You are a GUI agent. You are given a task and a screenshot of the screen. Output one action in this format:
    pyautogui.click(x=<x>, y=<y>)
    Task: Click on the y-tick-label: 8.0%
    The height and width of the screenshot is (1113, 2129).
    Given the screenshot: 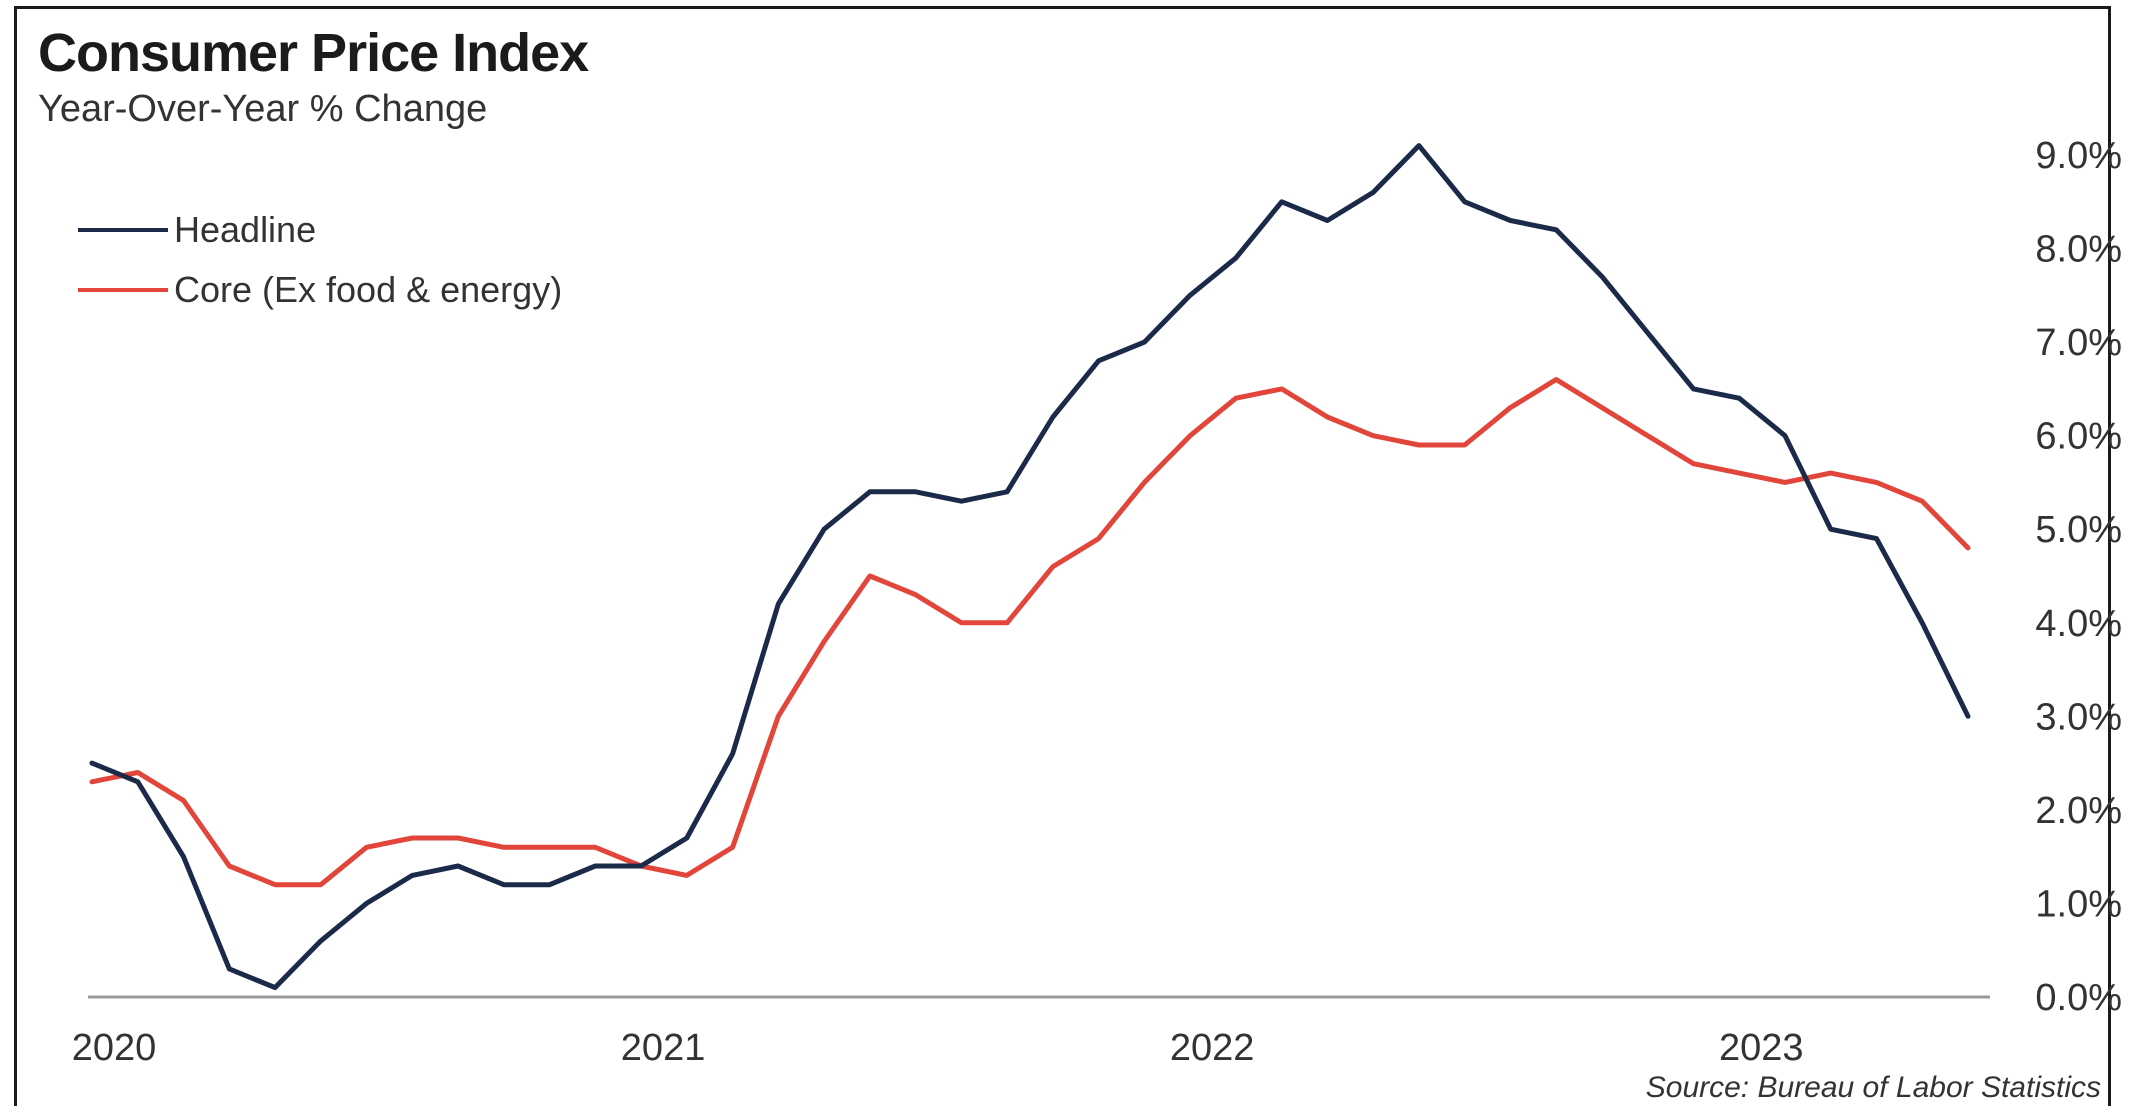 What is the action you would take?
    pyautogui.click(x=2078, y=250)
    